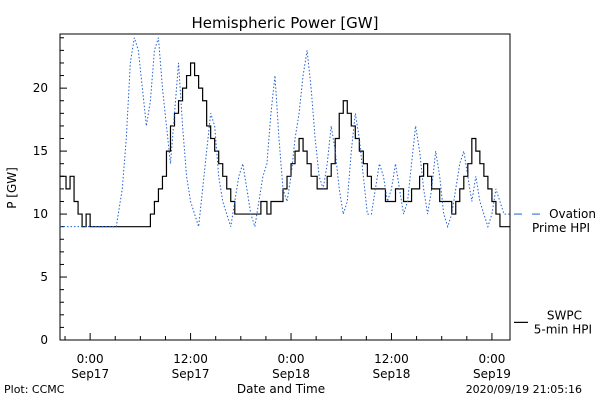  I want to click on x-tick-date-label: Sep19, so click(492, 374).